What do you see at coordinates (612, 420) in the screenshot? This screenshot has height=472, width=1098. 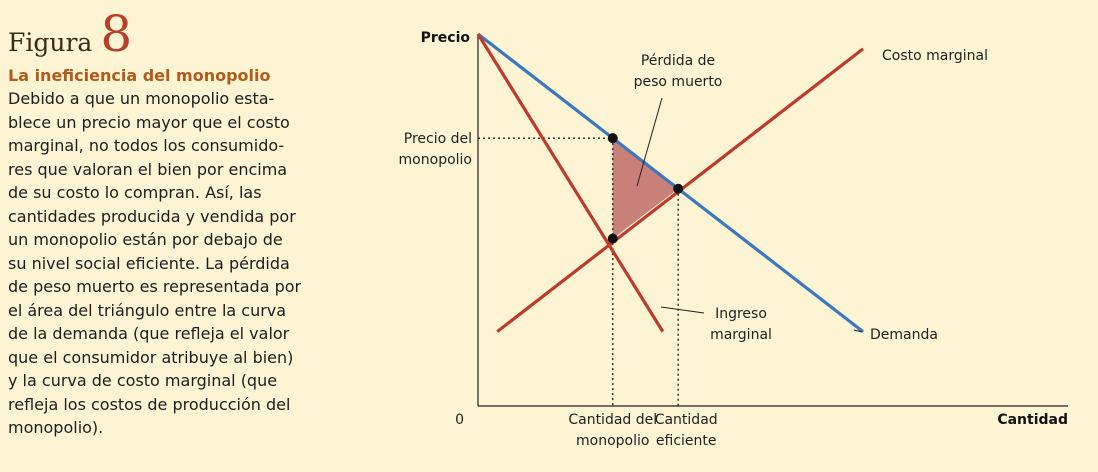 I see `monopoly-quantity-label: Cantidad del` at bounding box center [612, 420].